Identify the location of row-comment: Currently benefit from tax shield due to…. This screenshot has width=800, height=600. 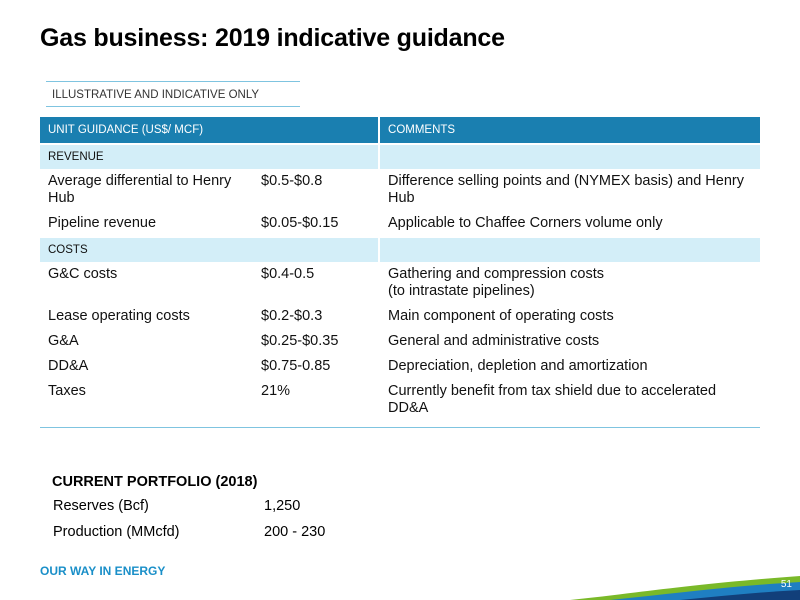
(570, 403).